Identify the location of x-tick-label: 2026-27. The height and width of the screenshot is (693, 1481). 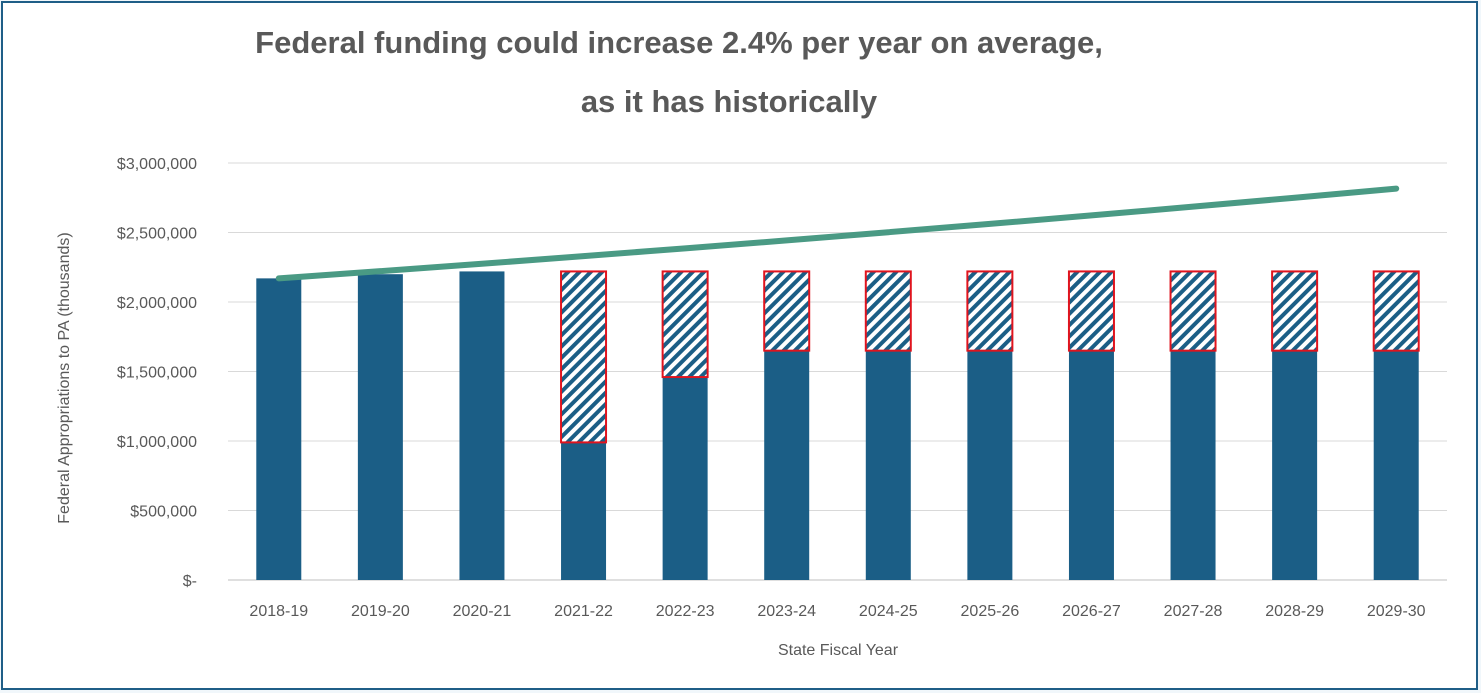
(1091, 611).